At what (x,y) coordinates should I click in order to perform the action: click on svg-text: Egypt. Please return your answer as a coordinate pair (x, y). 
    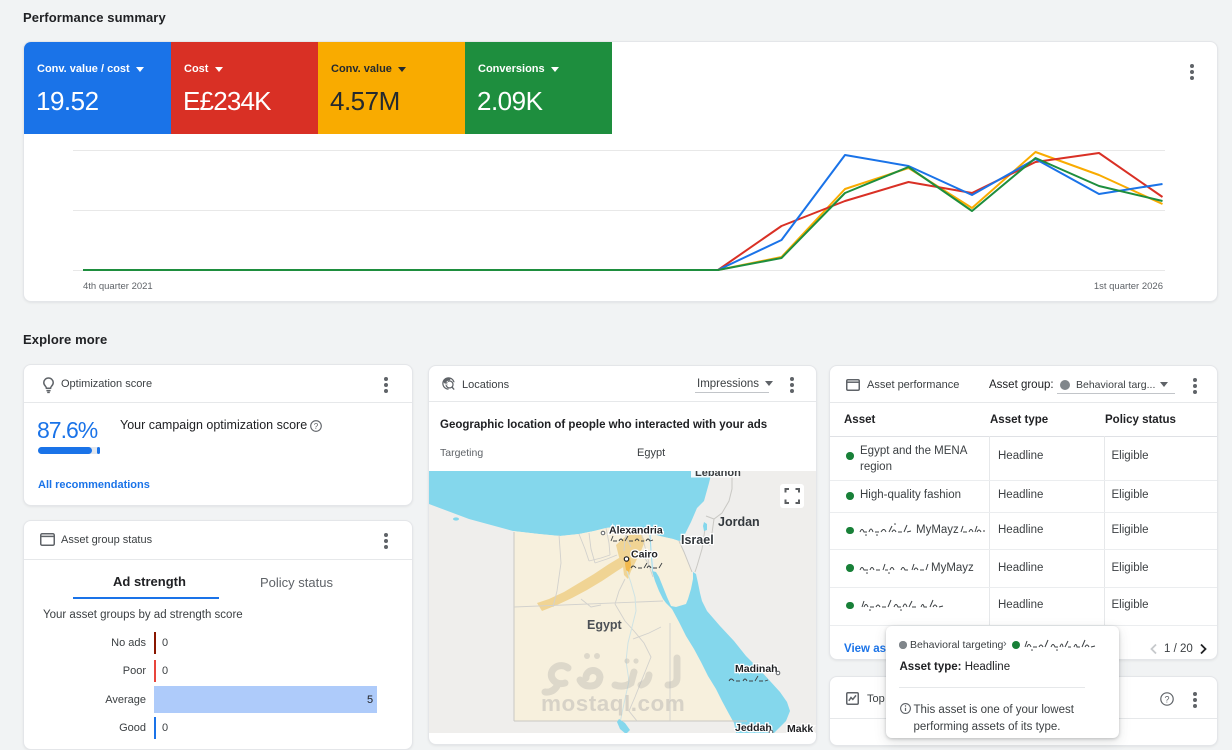
    Looking at the image, I should click on (605, 625).